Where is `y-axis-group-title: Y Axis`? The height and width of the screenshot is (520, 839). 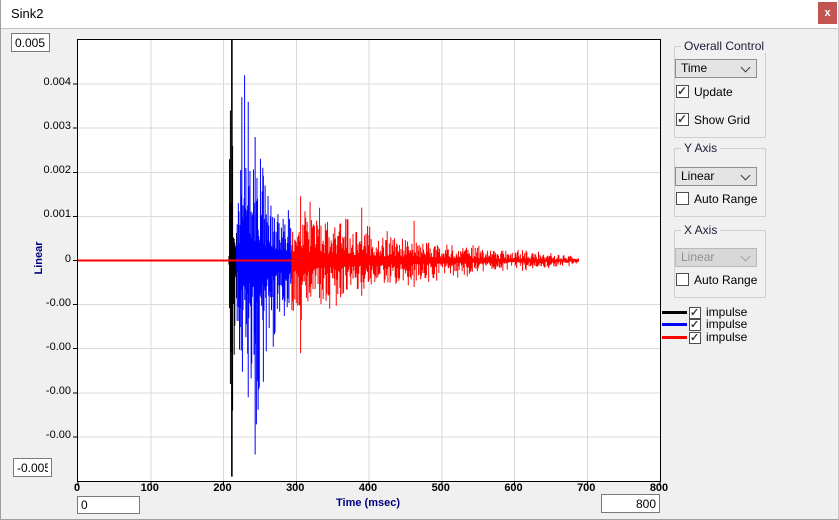 y-axis-group-title: Y Axis is located at coordinates (701, 148).